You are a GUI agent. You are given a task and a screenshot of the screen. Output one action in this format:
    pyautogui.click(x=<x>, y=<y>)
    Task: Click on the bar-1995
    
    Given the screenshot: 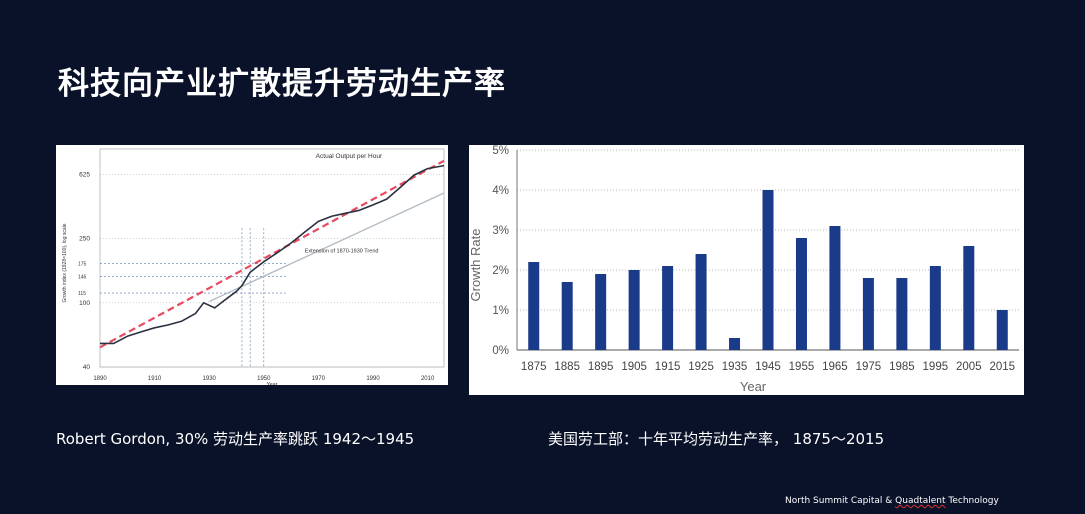 What is the action you would take?
    pyautogui.click(x=935, y=308)
    